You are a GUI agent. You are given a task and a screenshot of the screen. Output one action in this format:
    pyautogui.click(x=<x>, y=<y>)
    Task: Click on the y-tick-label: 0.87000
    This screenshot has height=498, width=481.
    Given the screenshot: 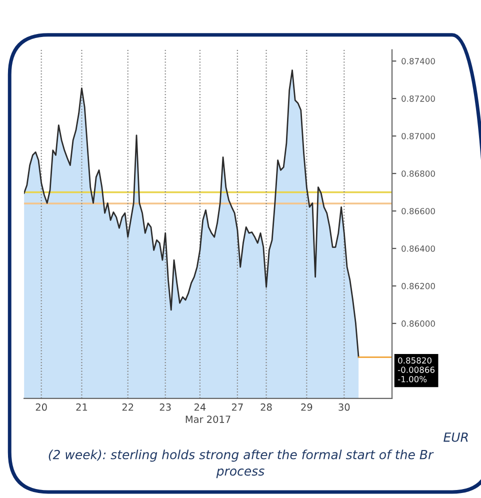 What is the action you would take?
    pyautogui.click(x=418, y=136)
    